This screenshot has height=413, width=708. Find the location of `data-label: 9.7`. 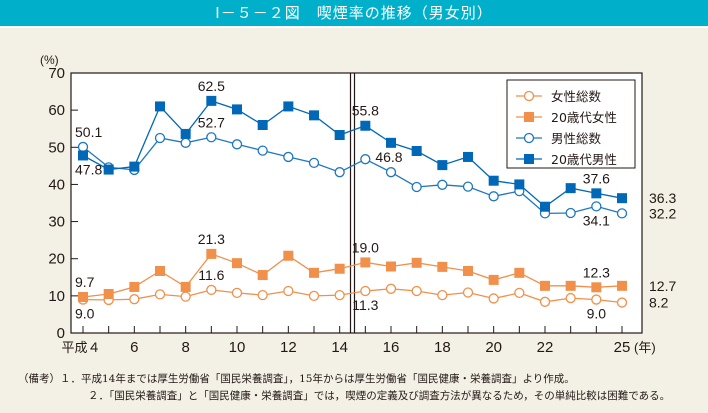

data-label: 9.7 is located at coordinates (85, 282).